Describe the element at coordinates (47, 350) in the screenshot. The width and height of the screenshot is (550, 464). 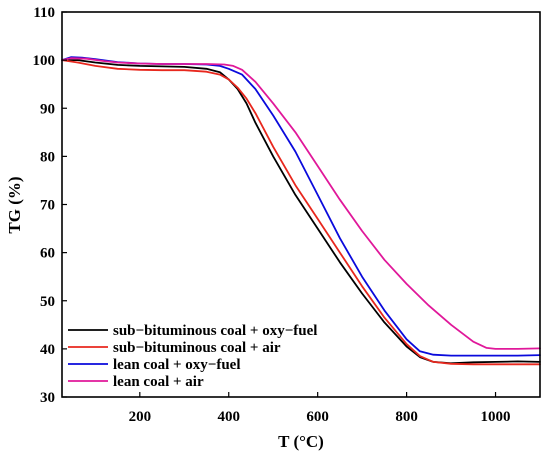
I see `y-tick-label: 40` at that location.